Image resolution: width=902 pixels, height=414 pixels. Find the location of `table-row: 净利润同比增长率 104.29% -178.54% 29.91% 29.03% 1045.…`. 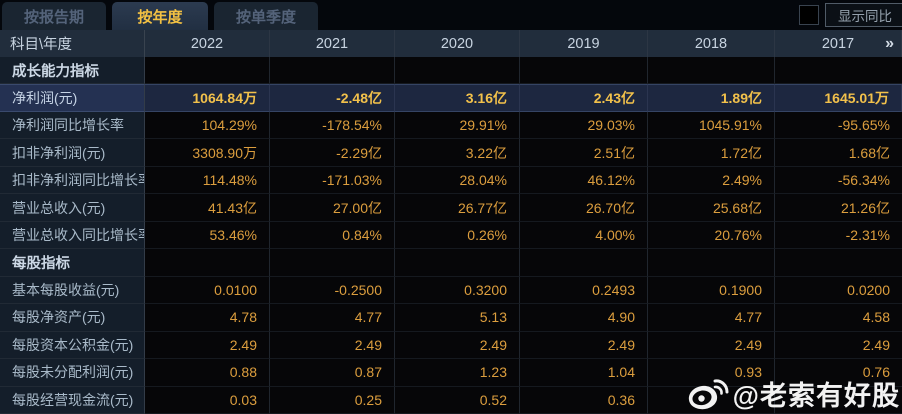

table-row: 净利润同比增长率 104.29% -178.54% 29.91% 29.03% 1045.… is located at coordinates (451, 125).